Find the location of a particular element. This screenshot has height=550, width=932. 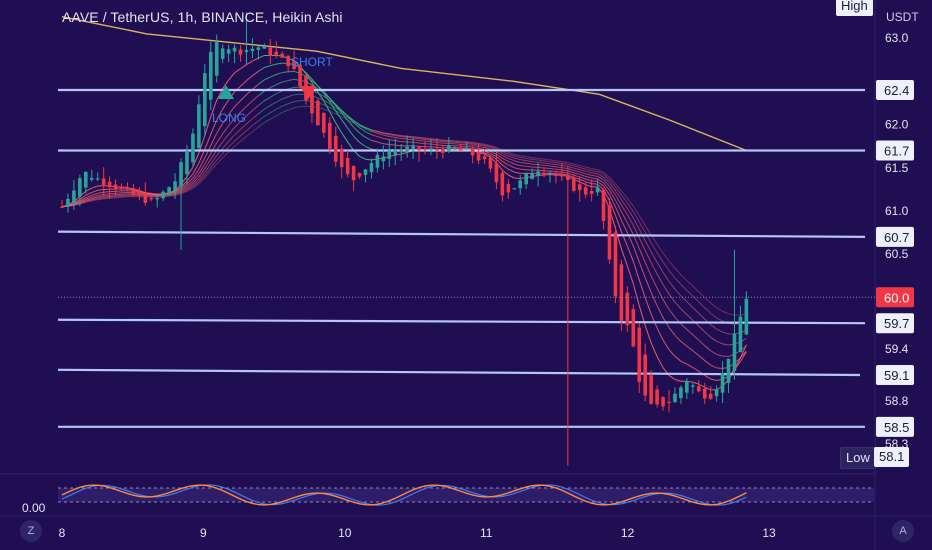

auto-scale-button: A is located at coordinates (903, 531).